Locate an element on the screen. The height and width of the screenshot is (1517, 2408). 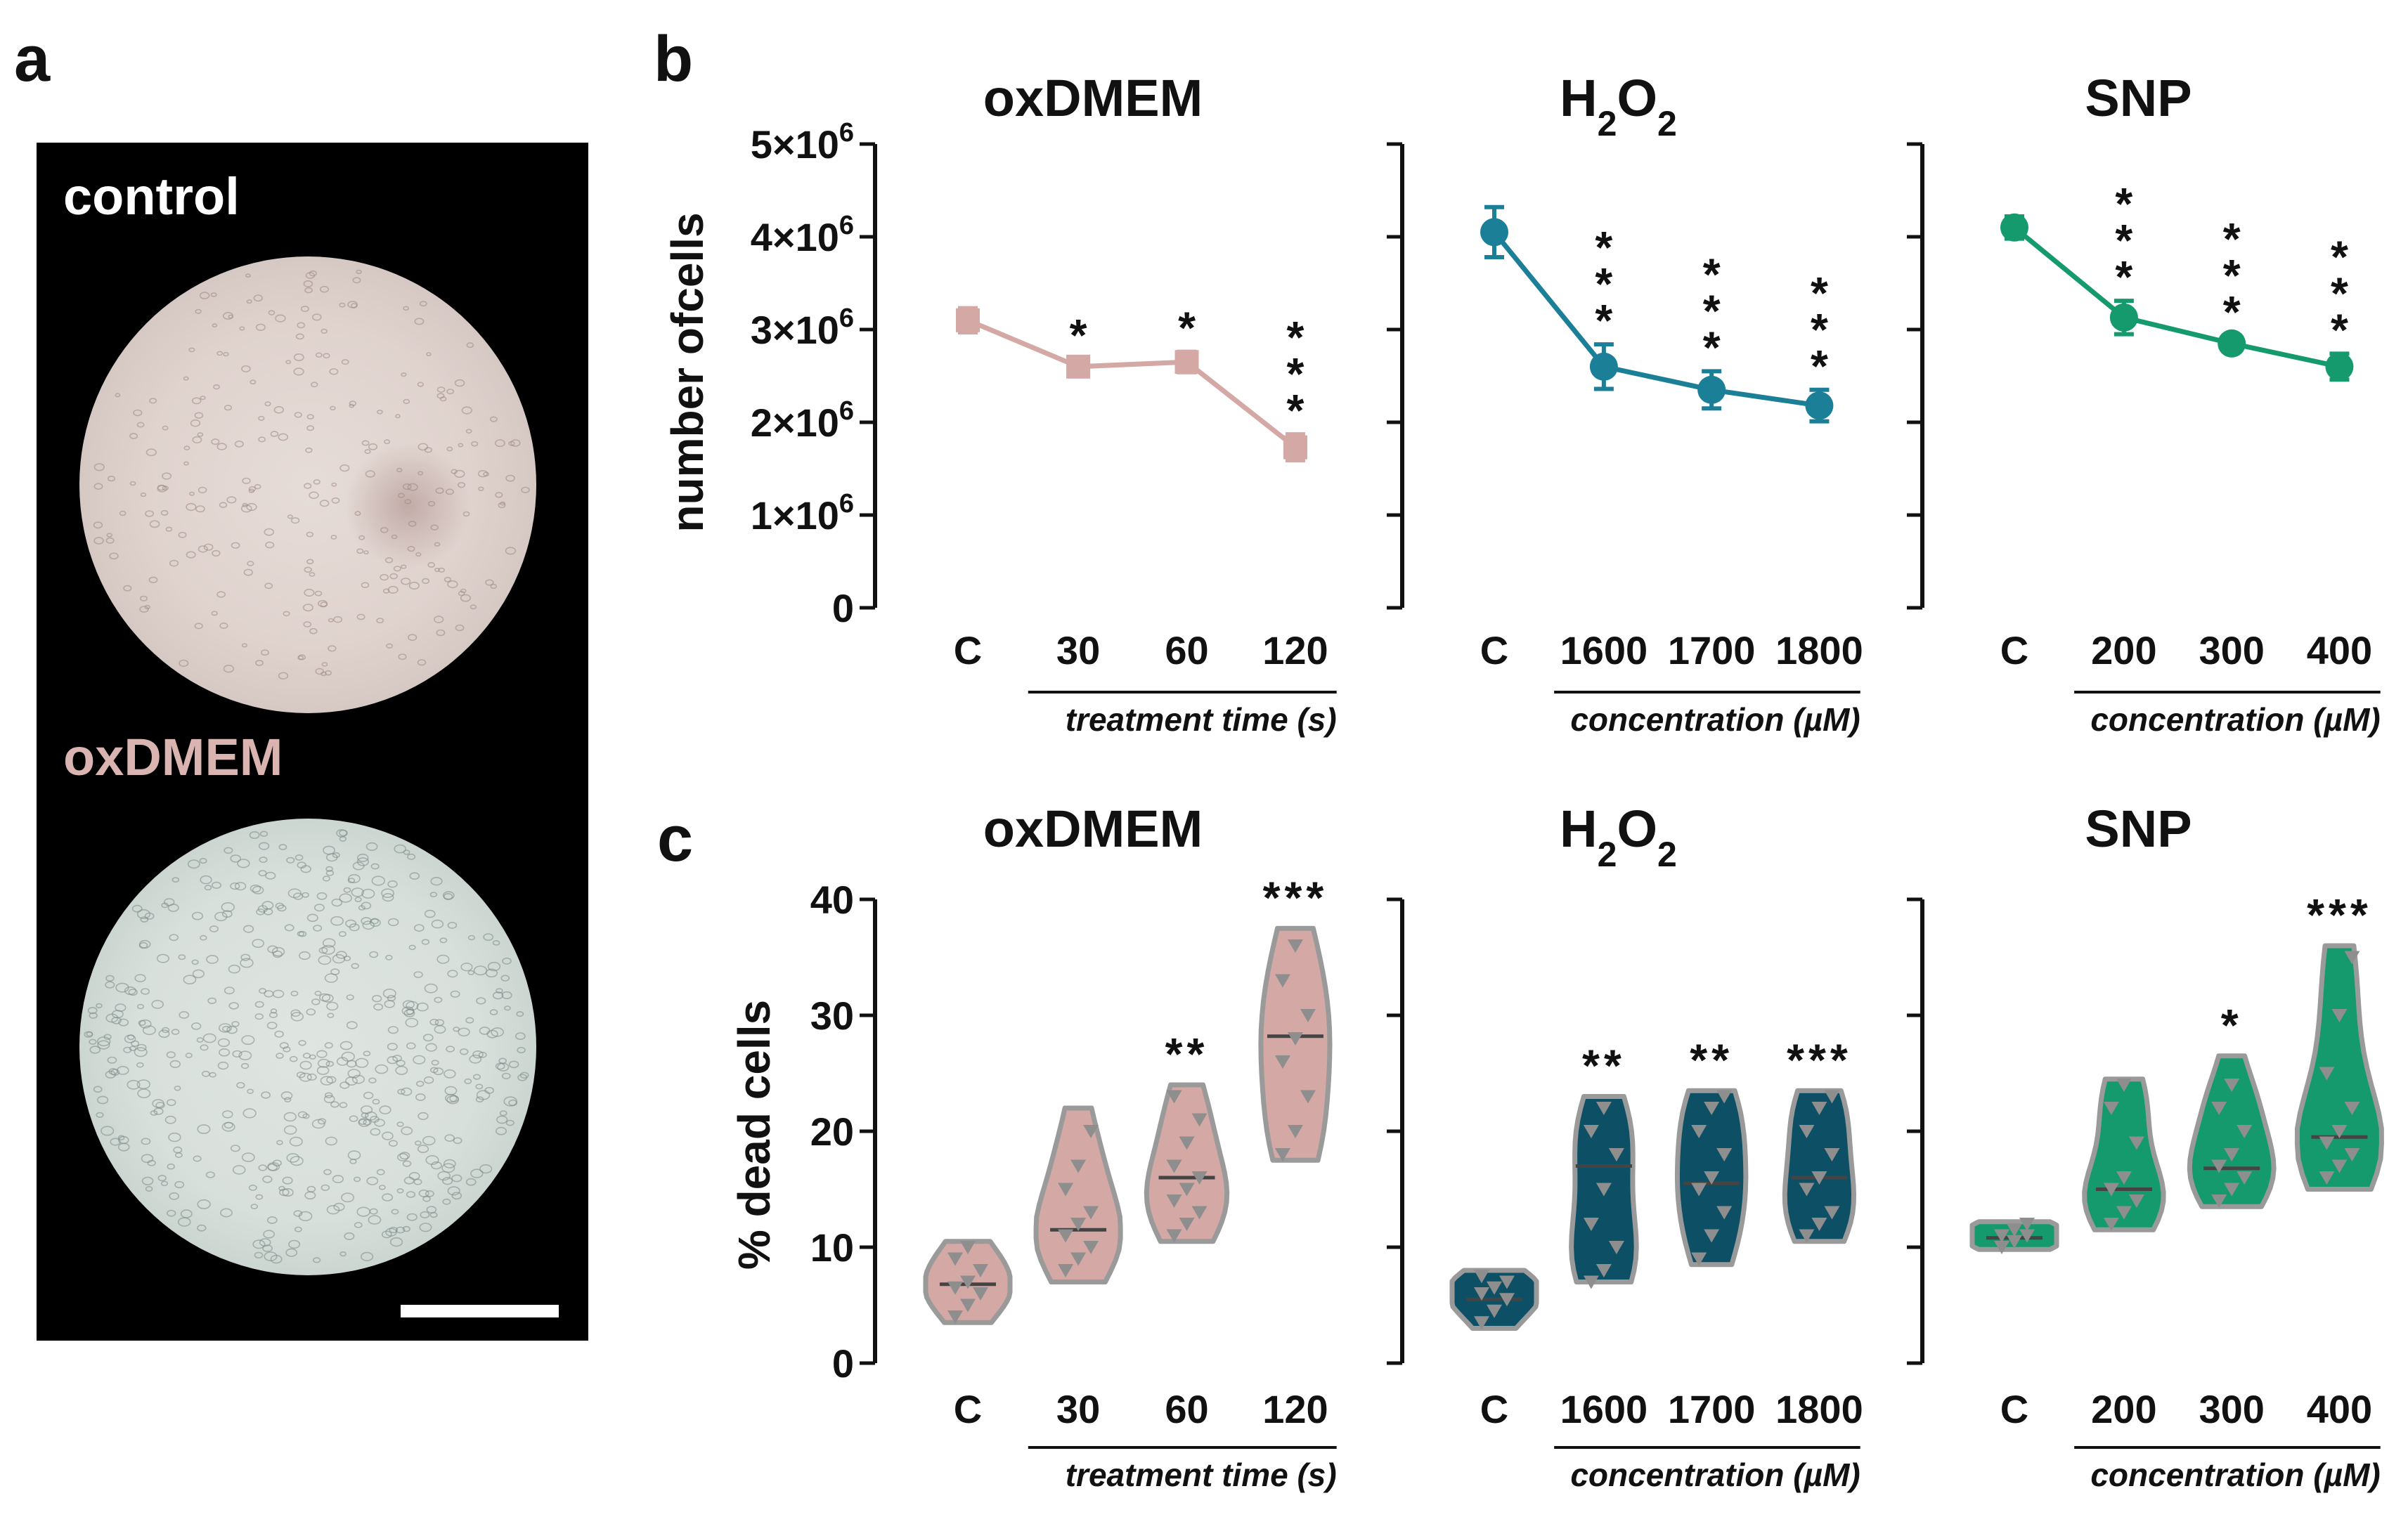
x-tick-label: 1600 is located at coordinates (1604, 650).